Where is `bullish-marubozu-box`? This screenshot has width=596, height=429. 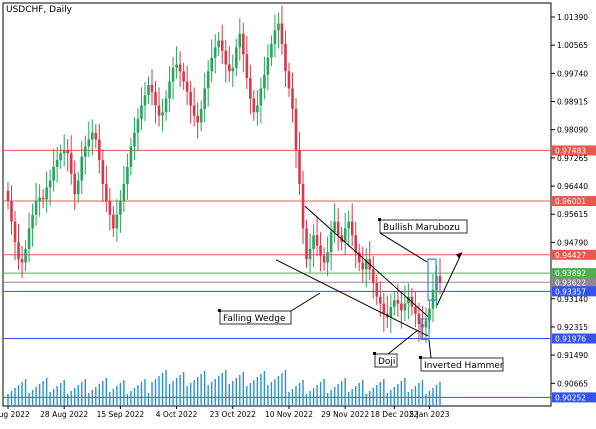 bullish-marubozu-box is located at coordinates (423, 226).